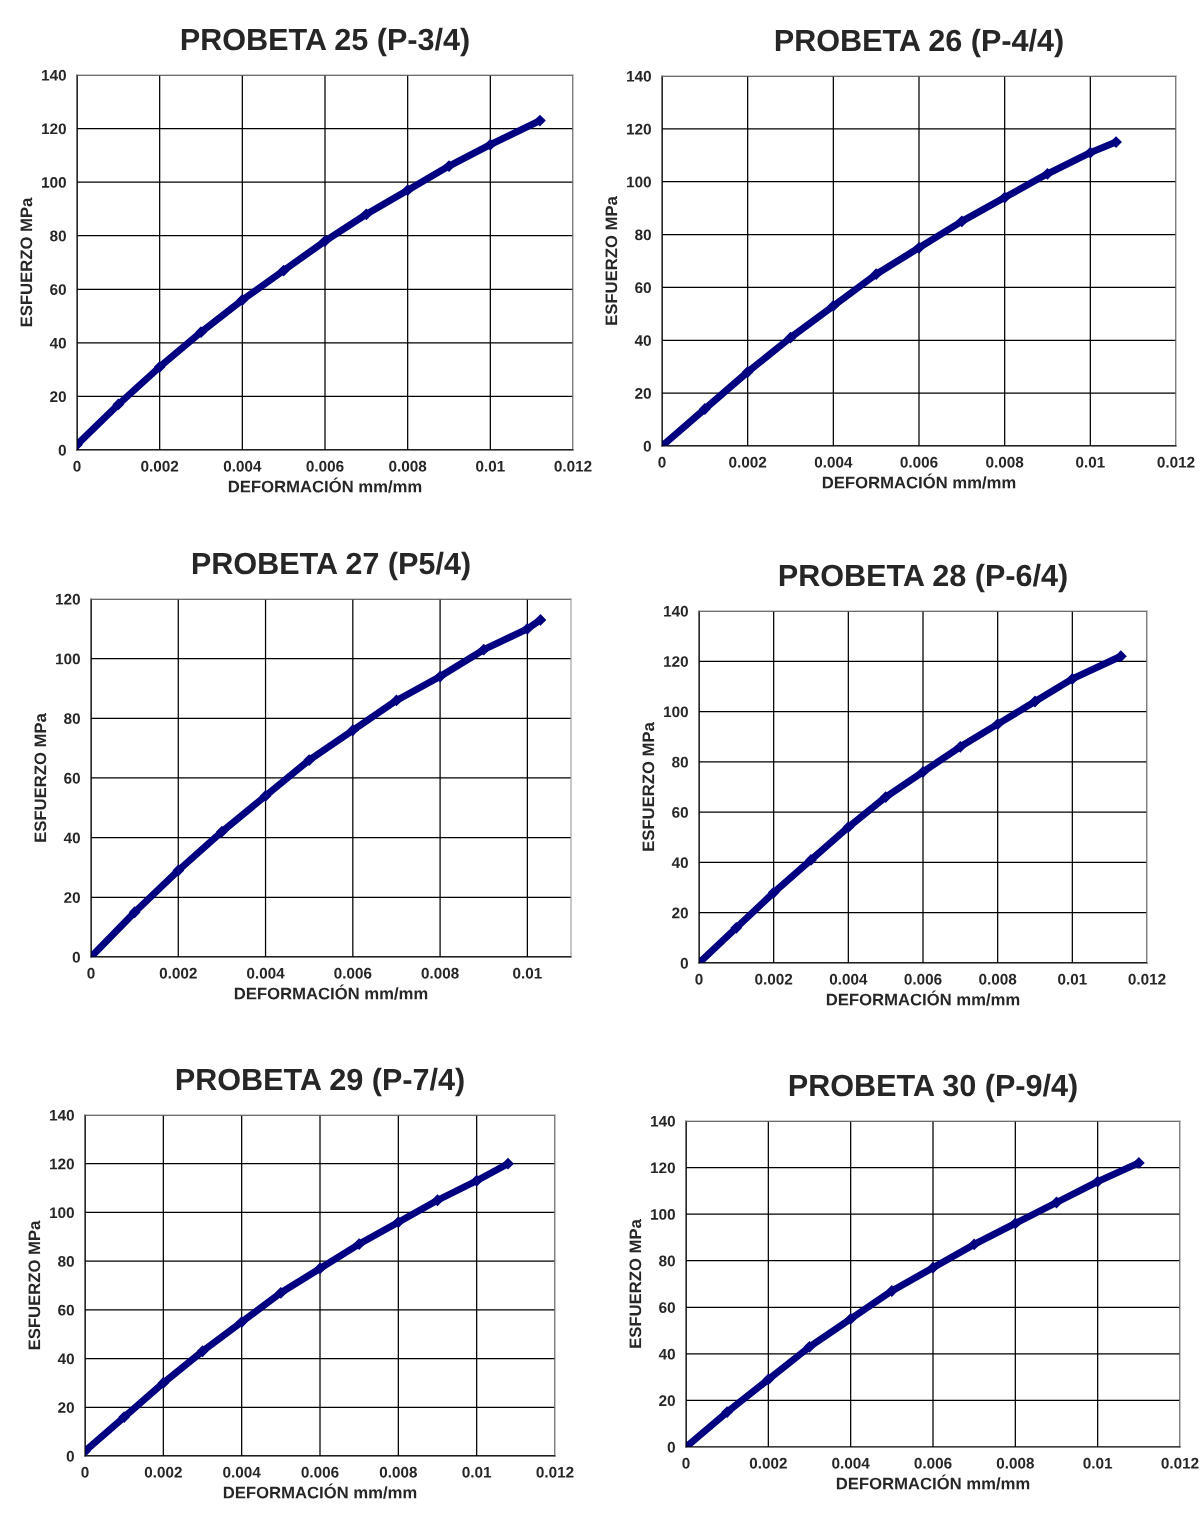 The width and height of the screenshot is (1204, 1520). I want to click on chart-title: PROBETA 27 (P5/4), so click(331, 566).